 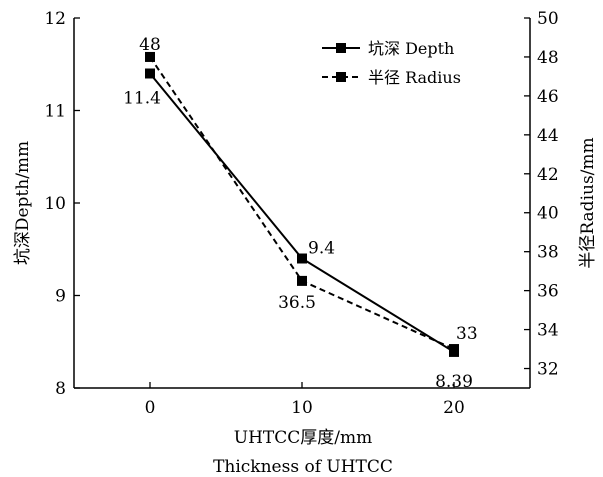 I want to click on right-y-tick-label: 38, so click(x=548, y=253).